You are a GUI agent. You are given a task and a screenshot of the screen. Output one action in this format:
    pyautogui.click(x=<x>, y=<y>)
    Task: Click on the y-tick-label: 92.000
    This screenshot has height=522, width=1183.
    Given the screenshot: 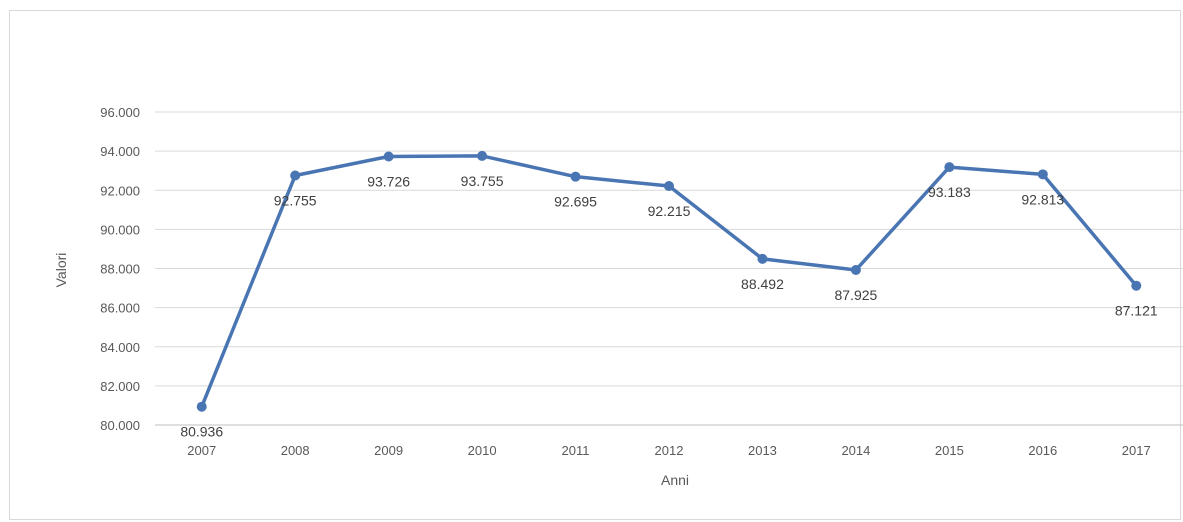 What is the action you would take?
    pyautogui.click(x=120, y=190)
    